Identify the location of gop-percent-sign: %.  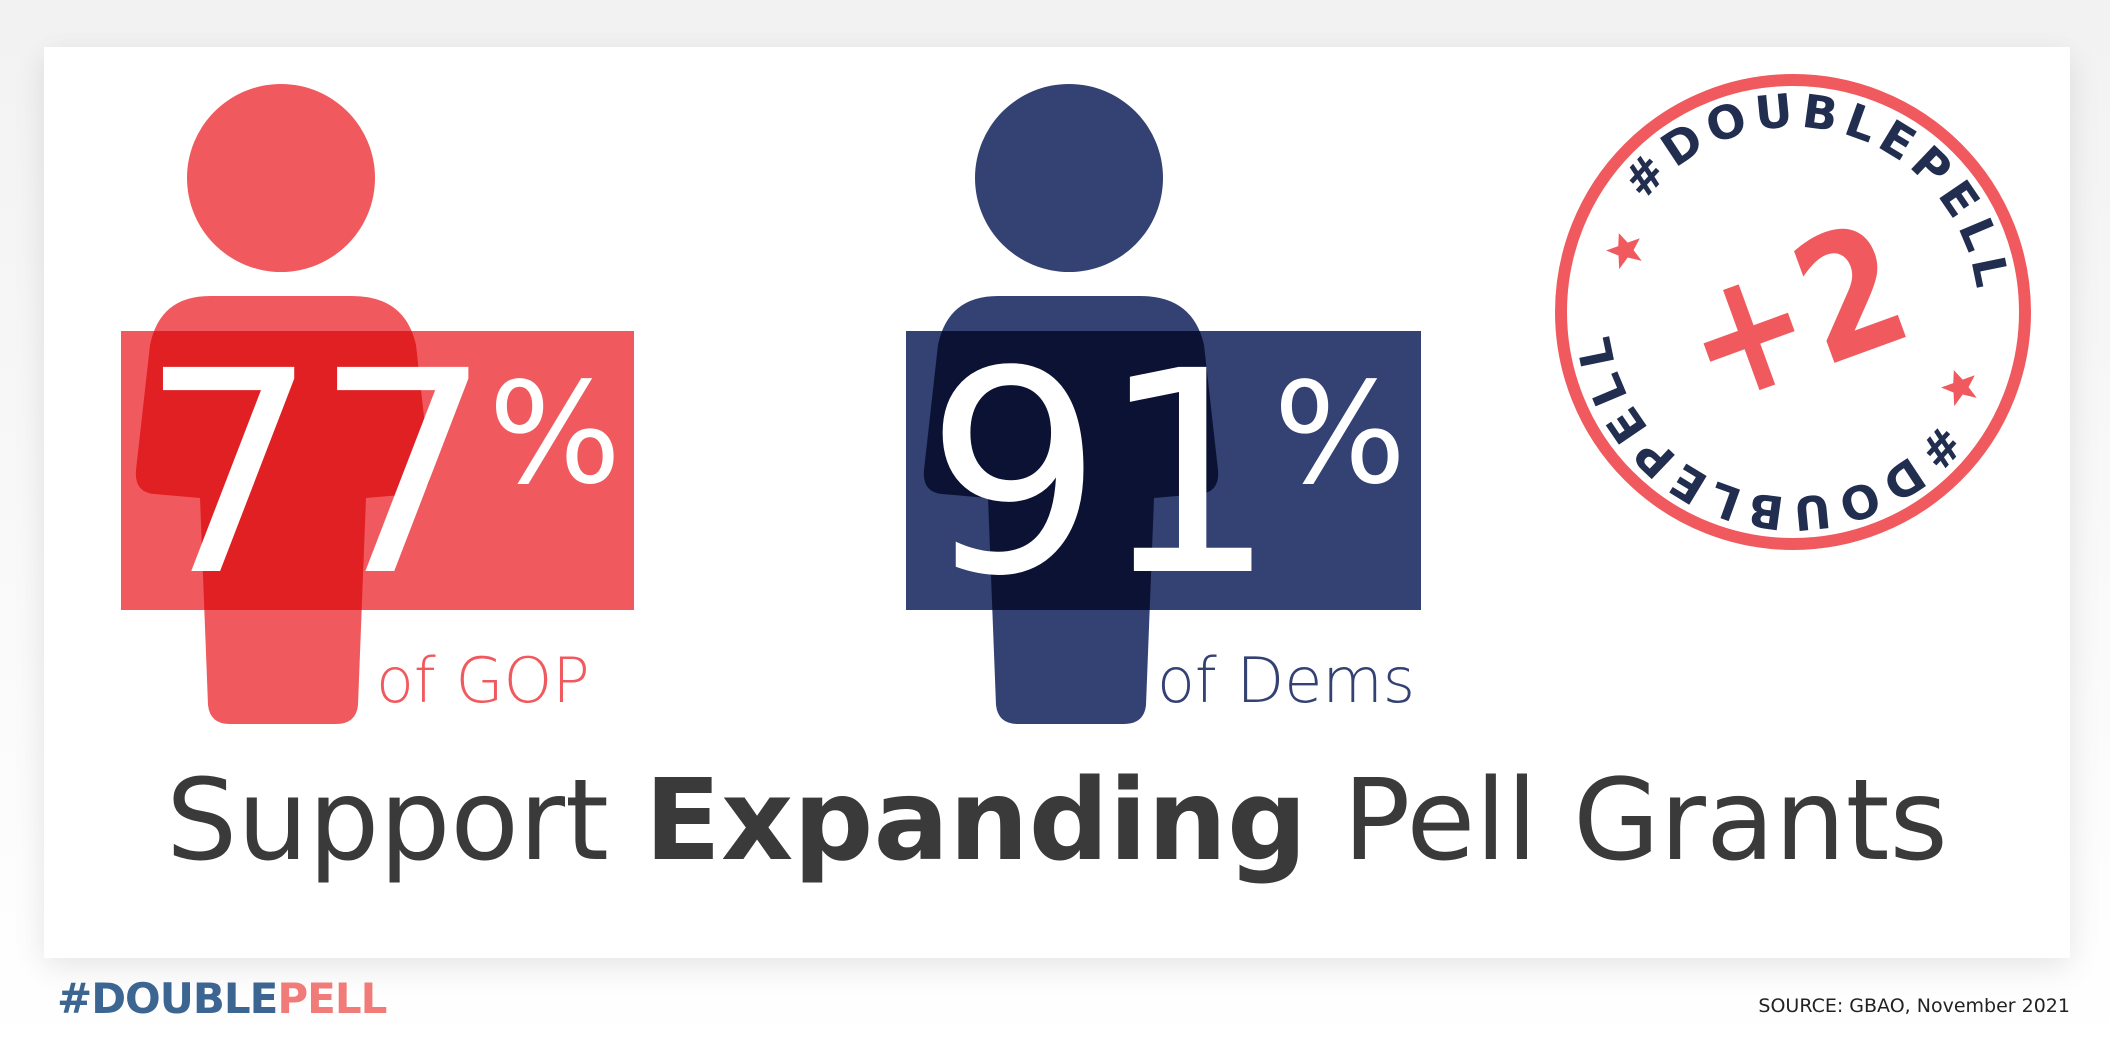
(555, 434).